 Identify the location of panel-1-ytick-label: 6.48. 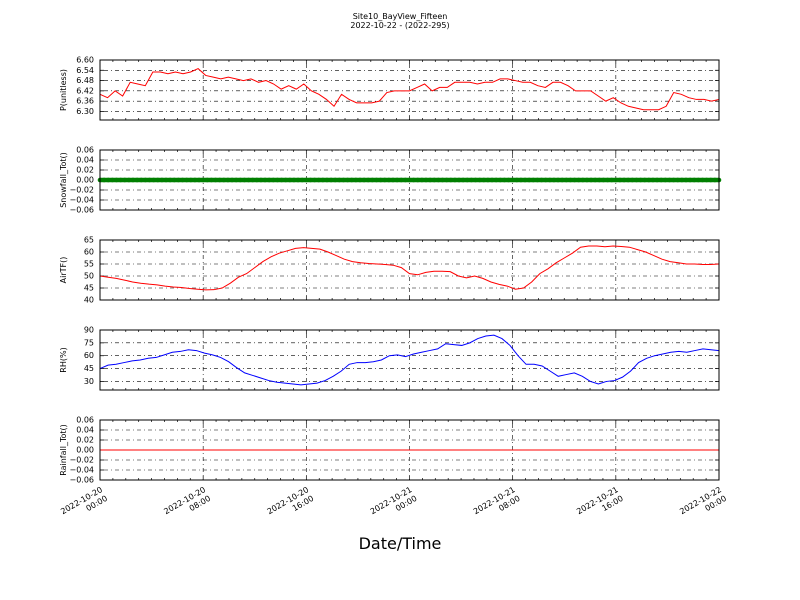
(85, 80).